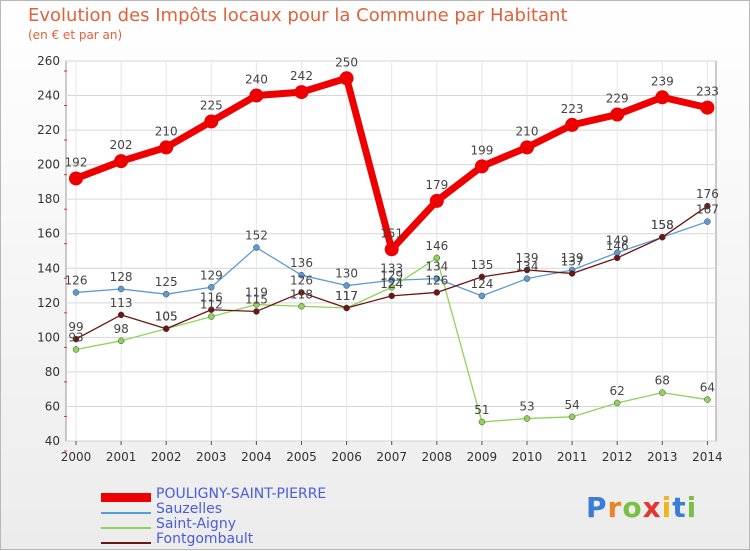  Describe the element at coordinates (707, 194) in the screenshot. I see `data-label: 176` at that location.